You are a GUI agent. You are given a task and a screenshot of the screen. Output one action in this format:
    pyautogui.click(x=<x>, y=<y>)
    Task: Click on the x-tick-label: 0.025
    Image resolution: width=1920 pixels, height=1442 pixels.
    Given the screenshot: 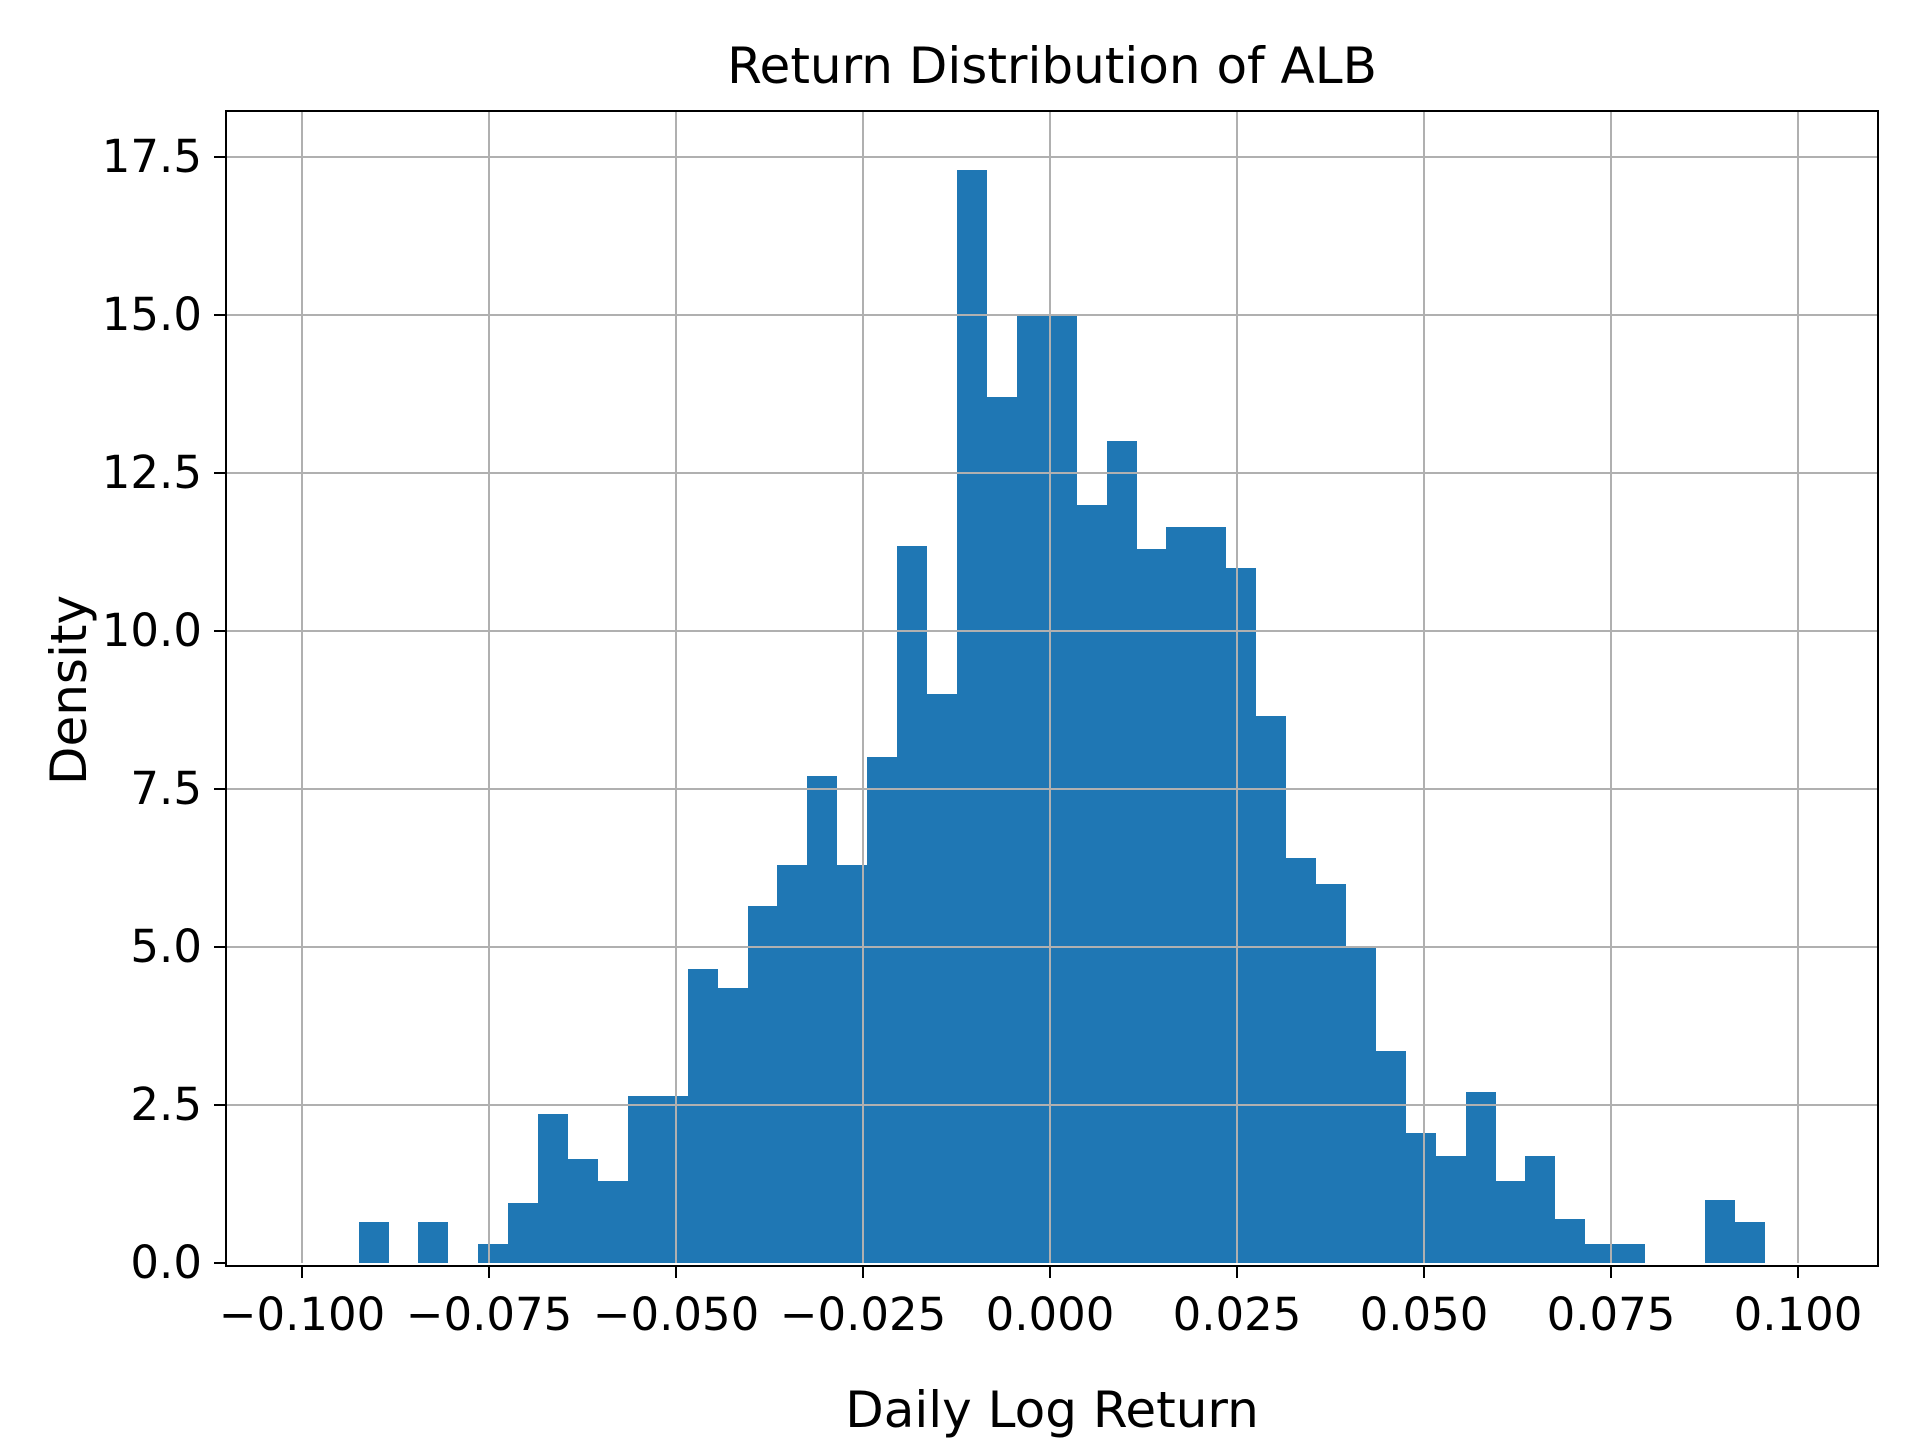 What is the action you would take?
    pyautogui.click(x=1237, y=1314)
    